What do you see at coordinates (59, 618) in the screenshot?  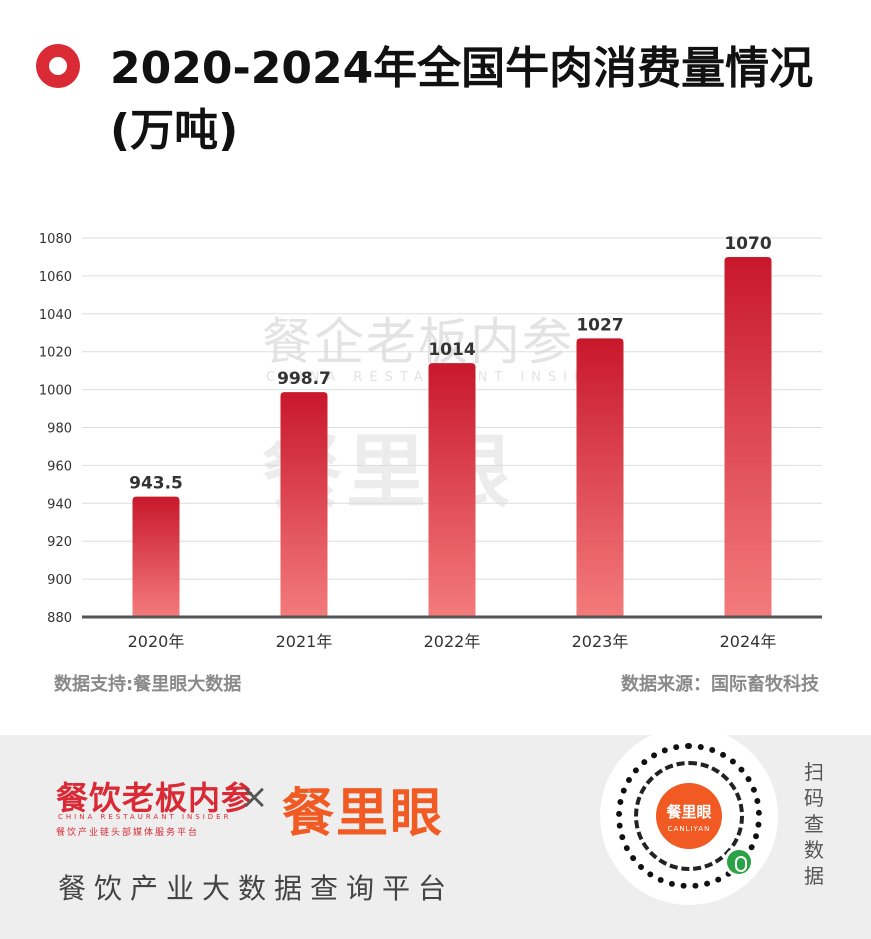 I see `y-tick-label: 880` at bounding box center [59, 618].